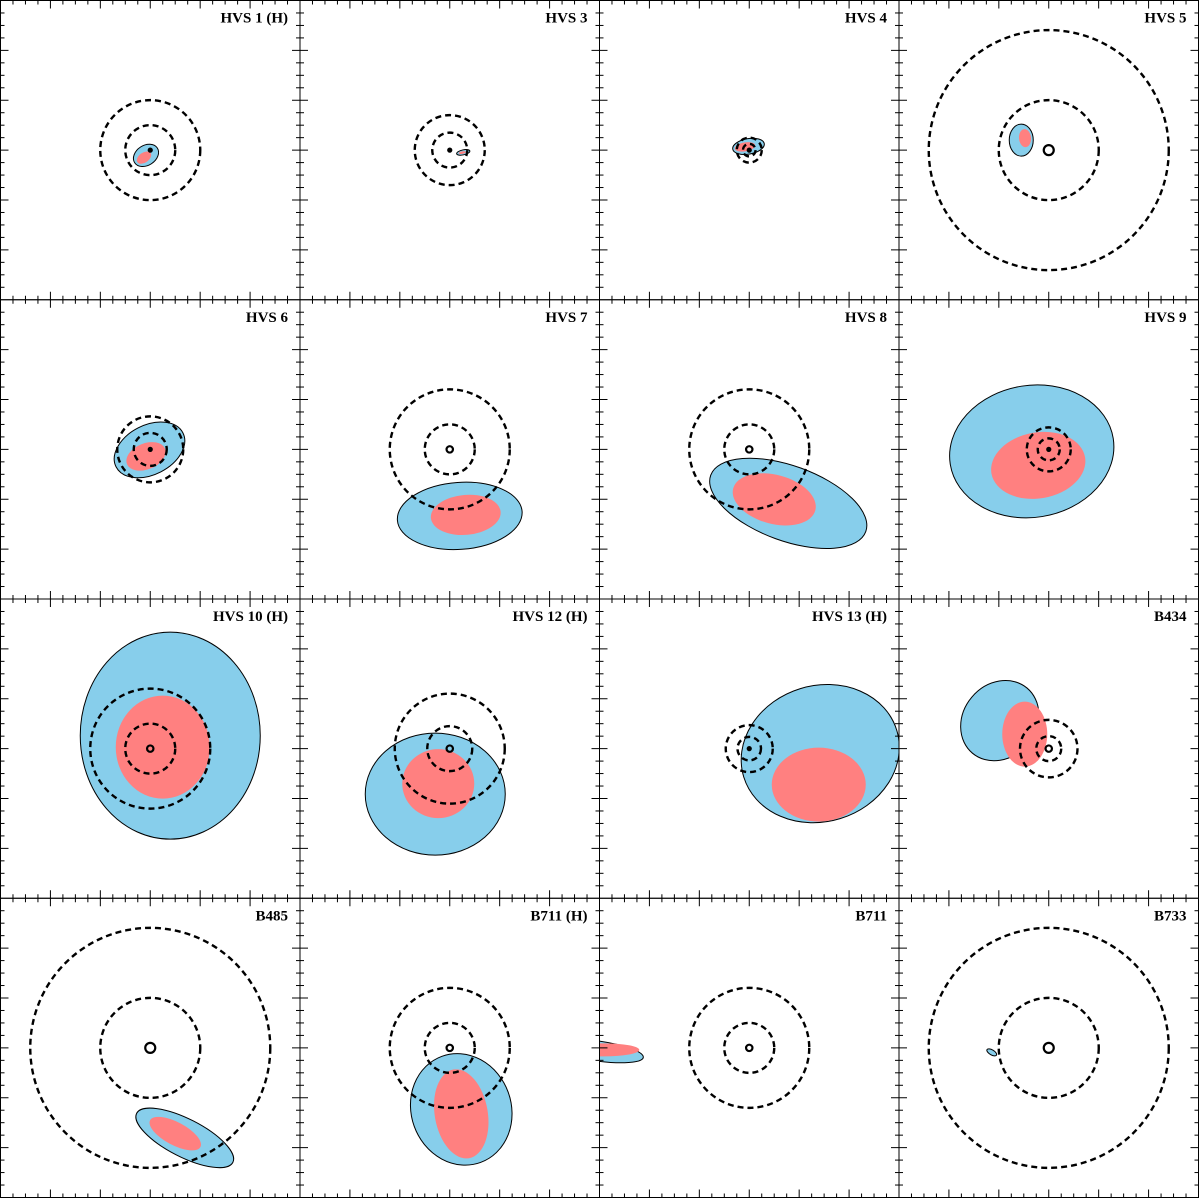  Describe the element at coordinates (1170, 916) in the screenshot. I see `panel-title: B733` at that location.